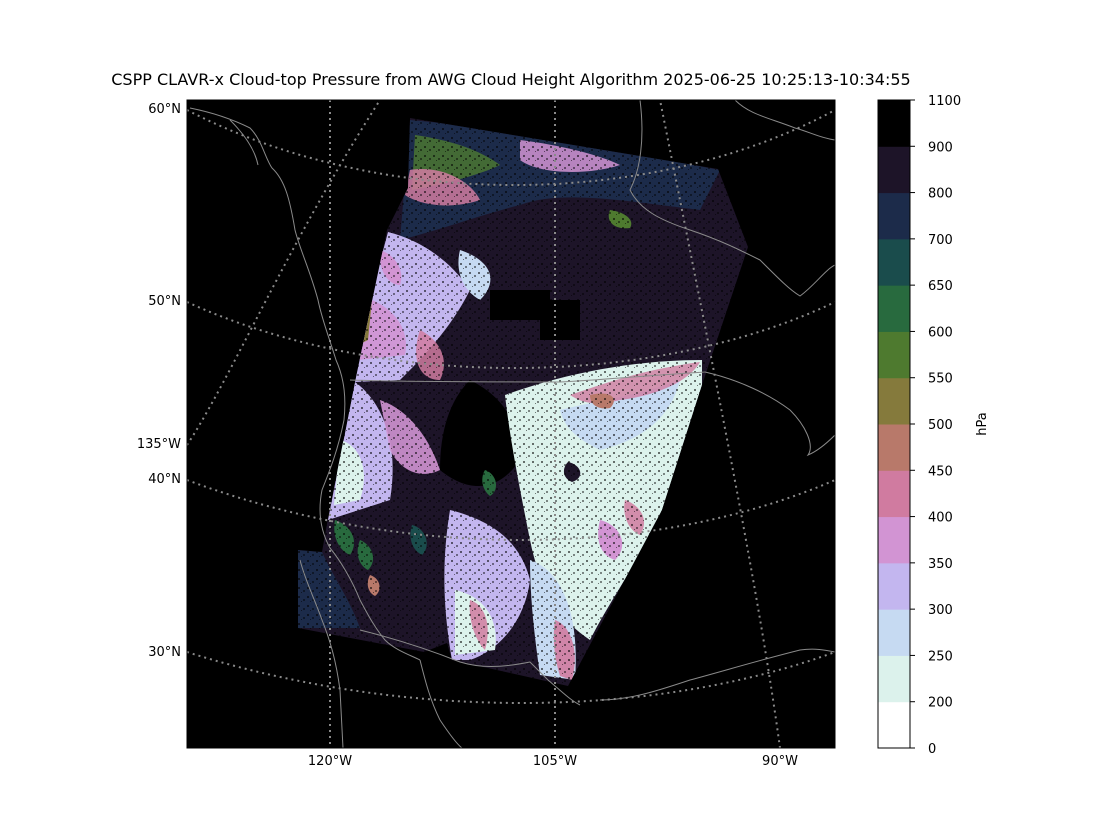 This screenshot has width=1120, height=840. I want to click on colorbar-tick-label: 550, so click(940, 379).